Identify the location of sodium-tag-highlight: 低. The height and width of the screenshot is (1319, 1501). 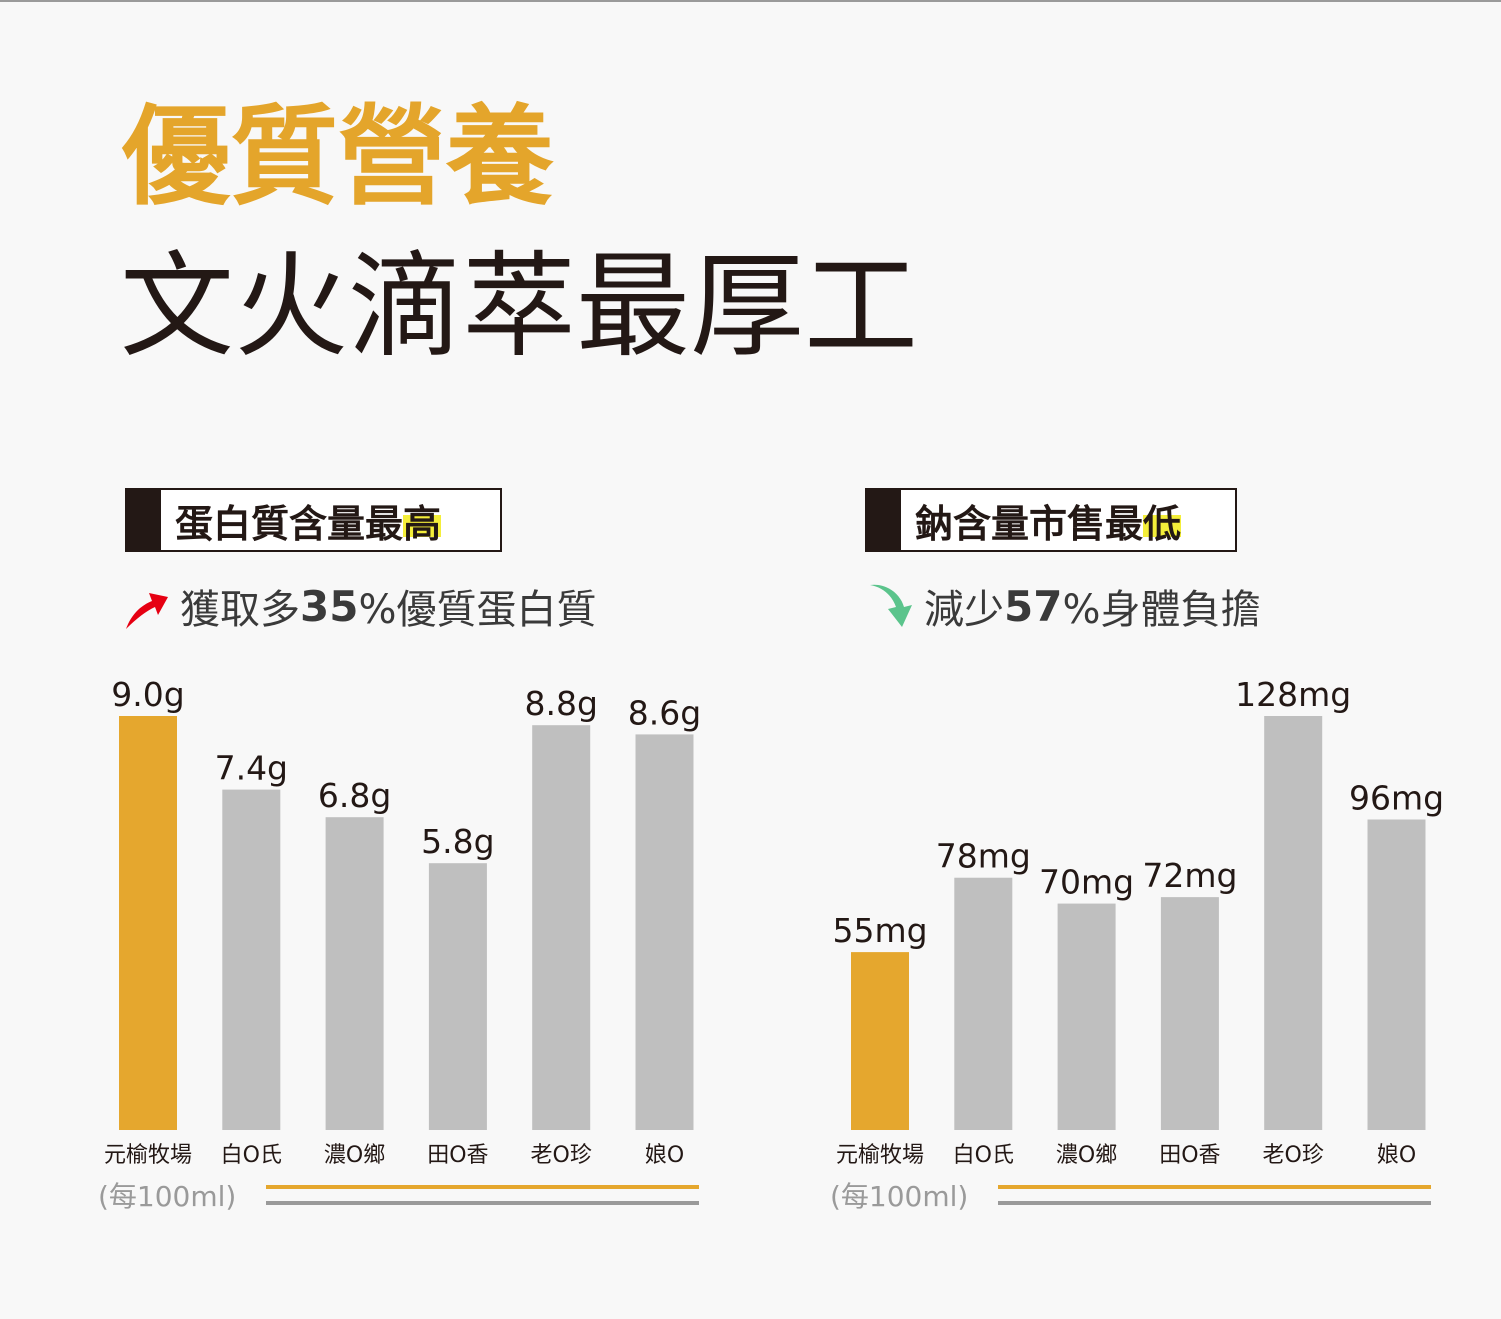
(1162, 523).